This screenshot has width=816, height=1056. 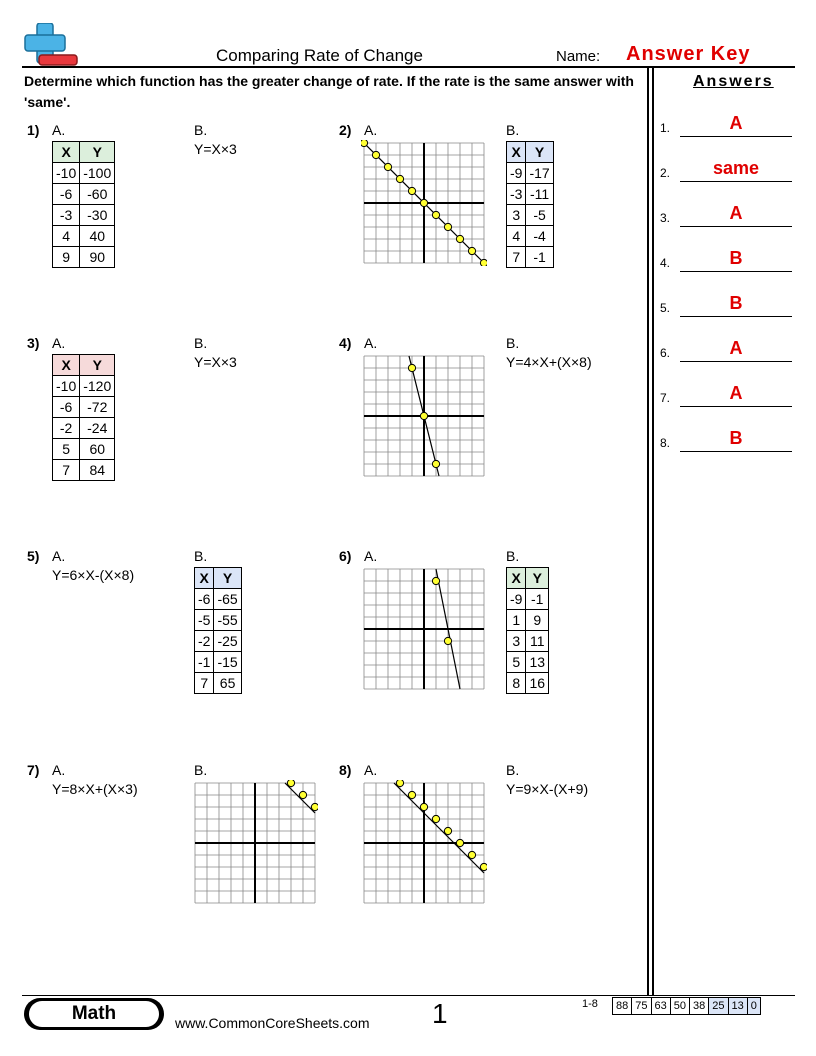 What do you see at coordinates (227, 662) in the screenshot?
I see `table-cell: -15` at bounding box center [227, 662].